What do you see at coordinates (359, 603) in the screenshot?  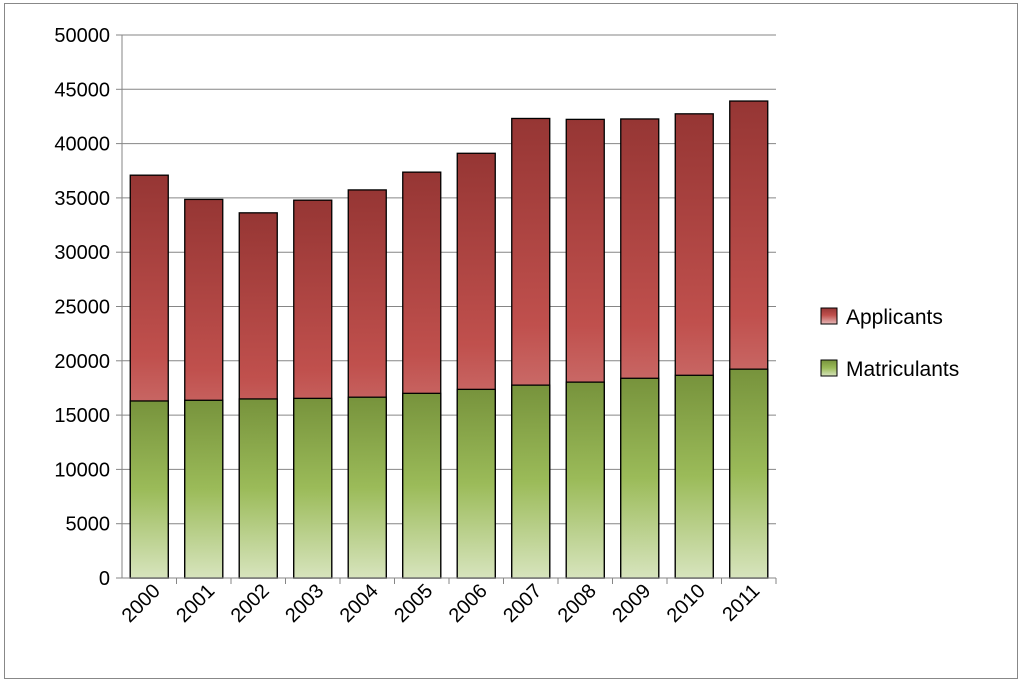 I see `x-tick-label: 2004` at bounding box center [359, 603].